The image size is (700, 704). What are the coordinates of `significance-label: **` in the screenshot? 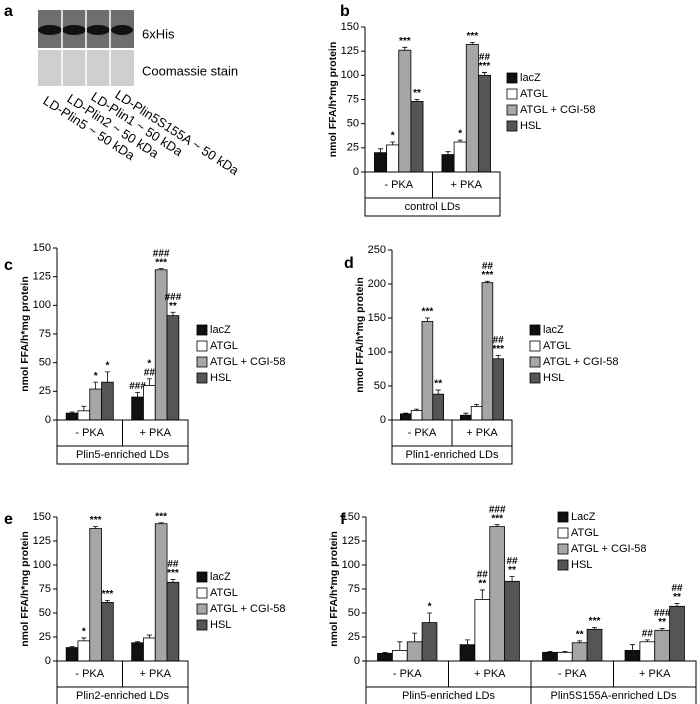 It's located at (512, 570).